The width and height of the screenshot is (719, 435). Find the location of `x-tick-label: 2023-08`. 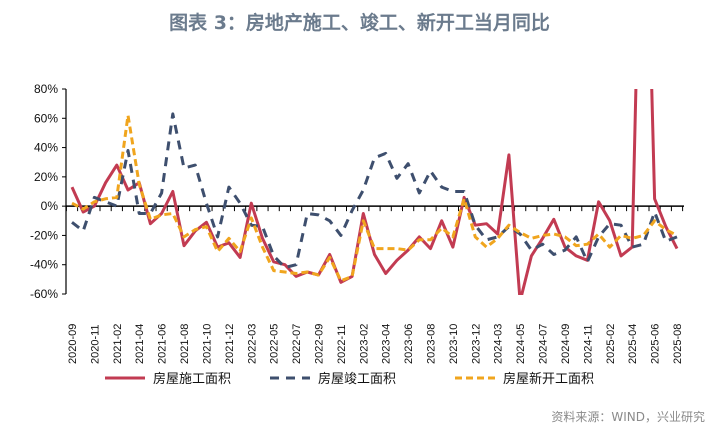

x-tick-label: 2023-08 is located at coordinates (432, 344).